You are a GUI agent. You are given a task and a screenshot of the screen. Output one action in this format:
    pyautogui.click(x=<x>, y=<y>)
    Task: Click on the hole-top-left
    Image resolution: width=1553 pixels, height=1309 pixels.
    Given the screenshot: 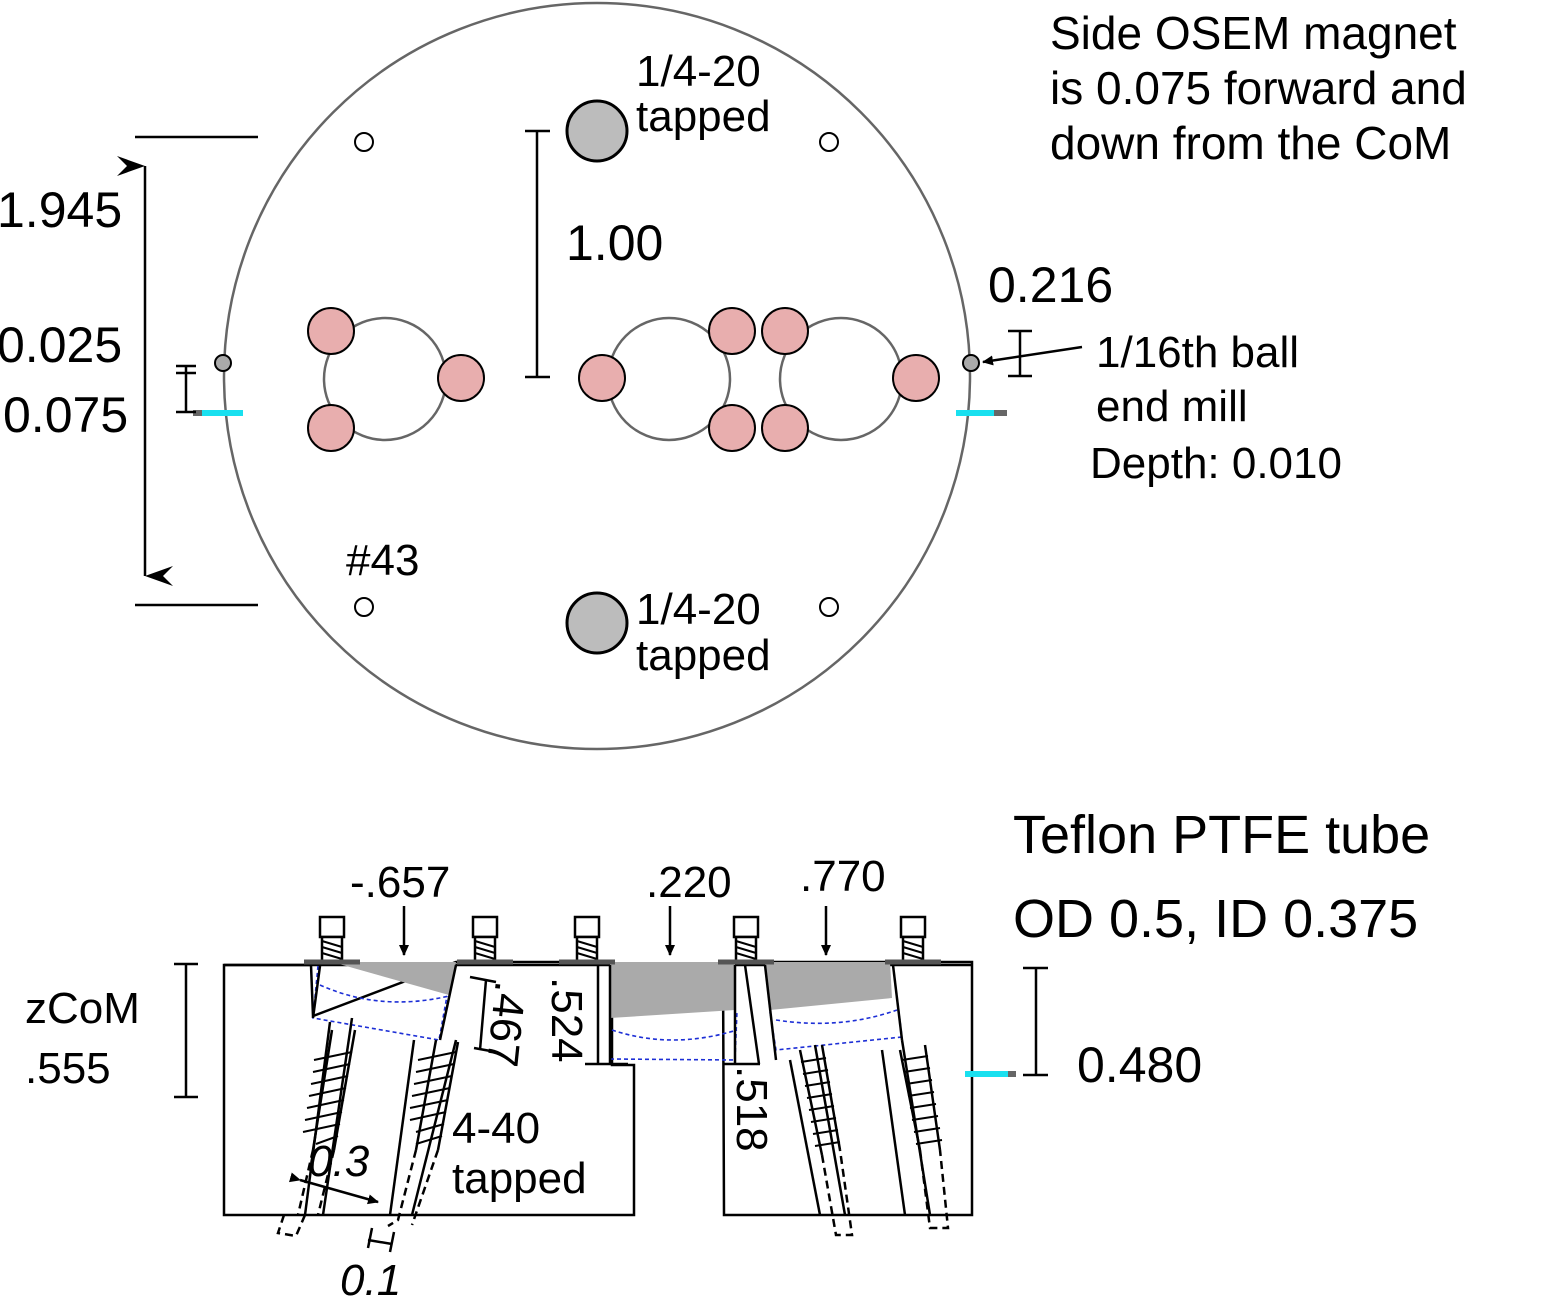 What is the action you would take?
    pyautogui.click(x=364, y=142)
    